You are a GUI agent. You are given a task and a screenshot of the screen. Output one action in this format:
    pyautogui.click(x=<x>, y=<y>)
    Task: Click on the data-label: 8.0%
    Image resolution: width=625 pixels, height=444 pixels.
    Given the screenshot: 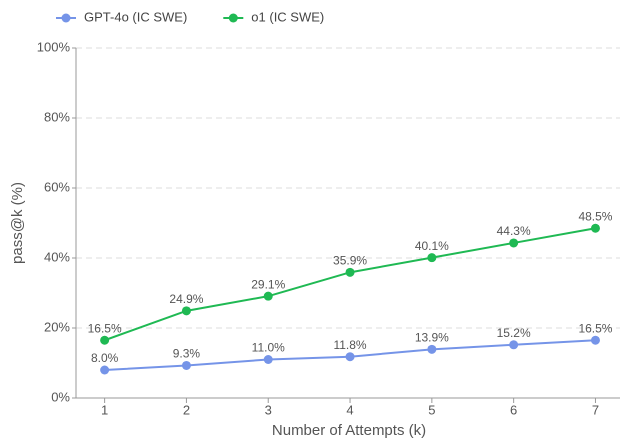 What is the action you would take?
    pyautogui.click(x=105, y=358)
    